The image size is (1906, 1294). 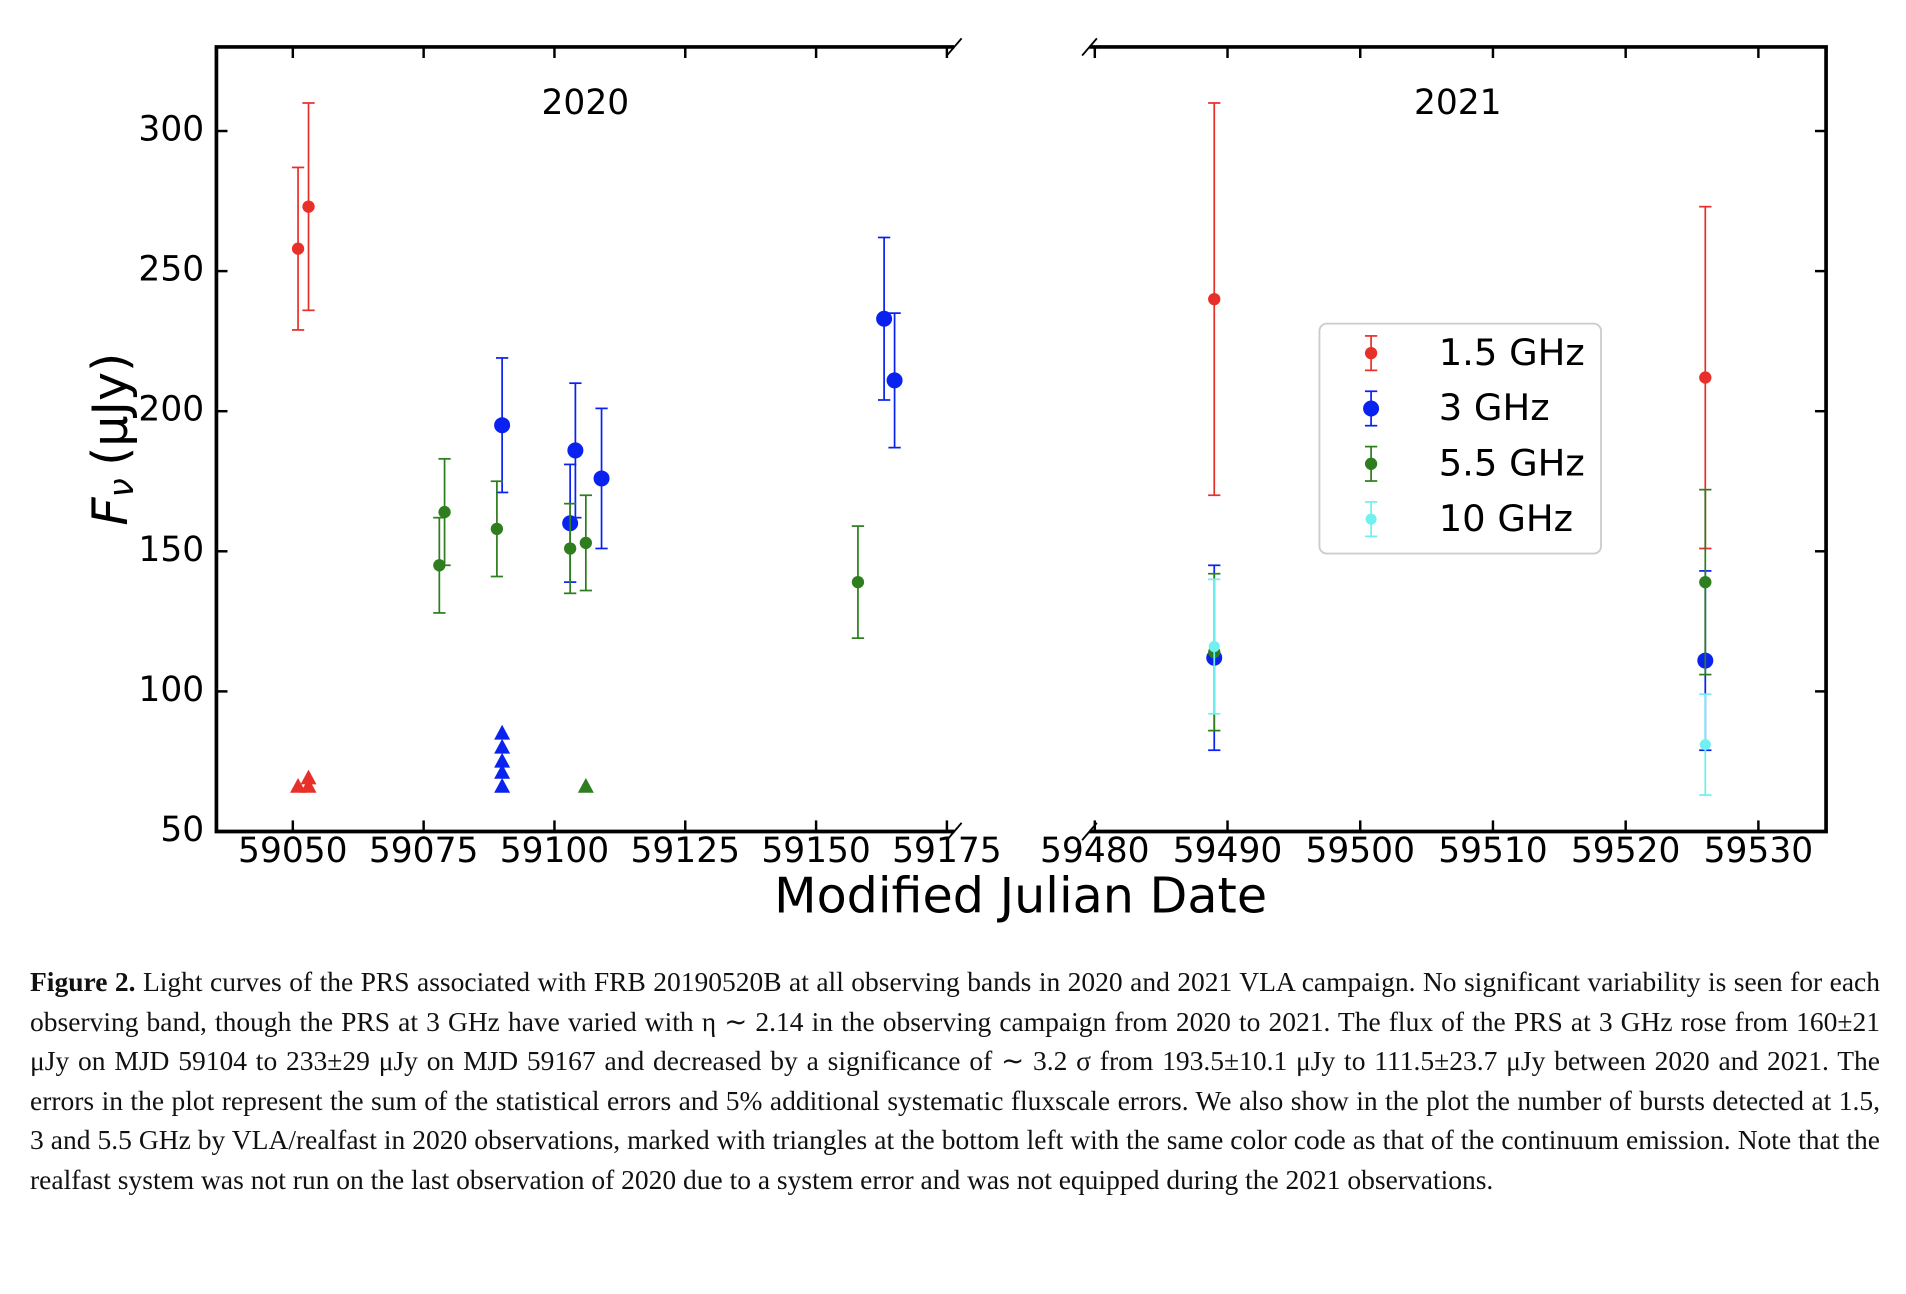 I want to click on x-tick-label: 59490, so click(x=1228, y=851).